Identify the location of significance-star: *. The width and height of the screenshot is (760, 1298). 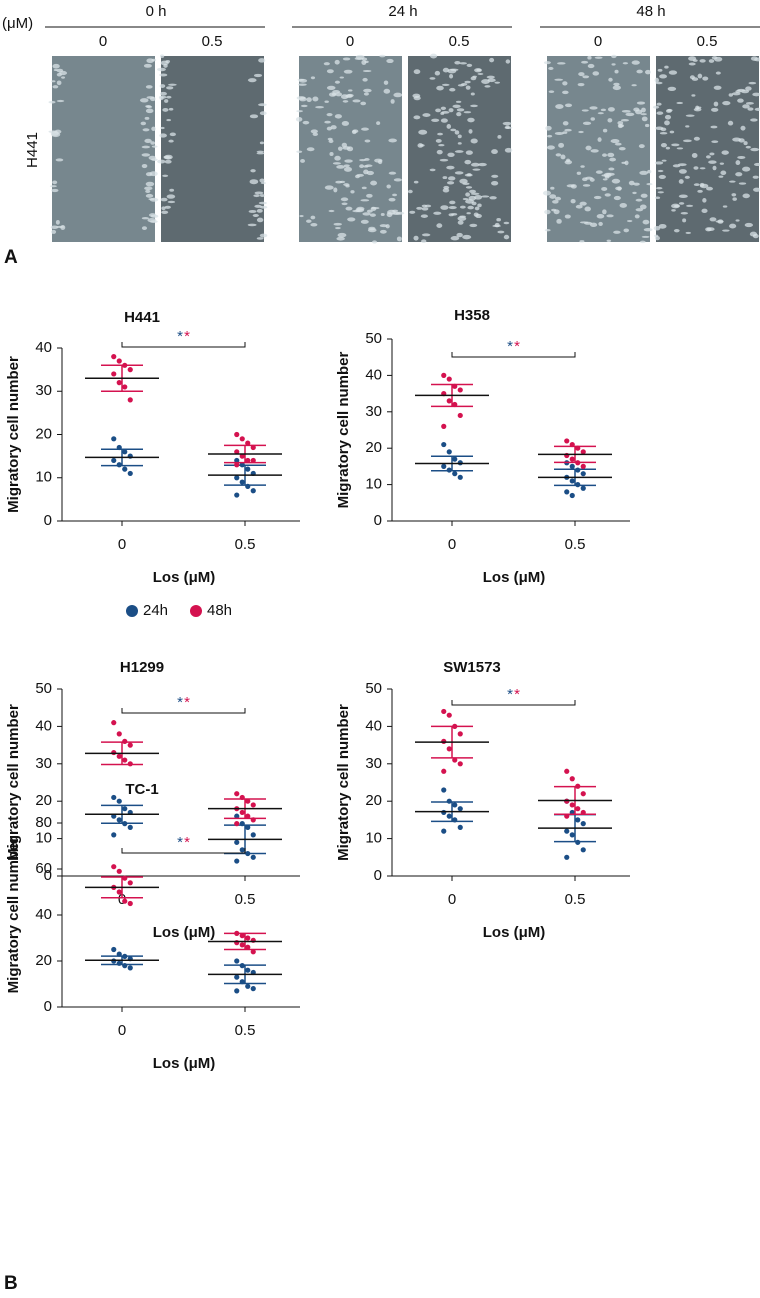
(187, 702).